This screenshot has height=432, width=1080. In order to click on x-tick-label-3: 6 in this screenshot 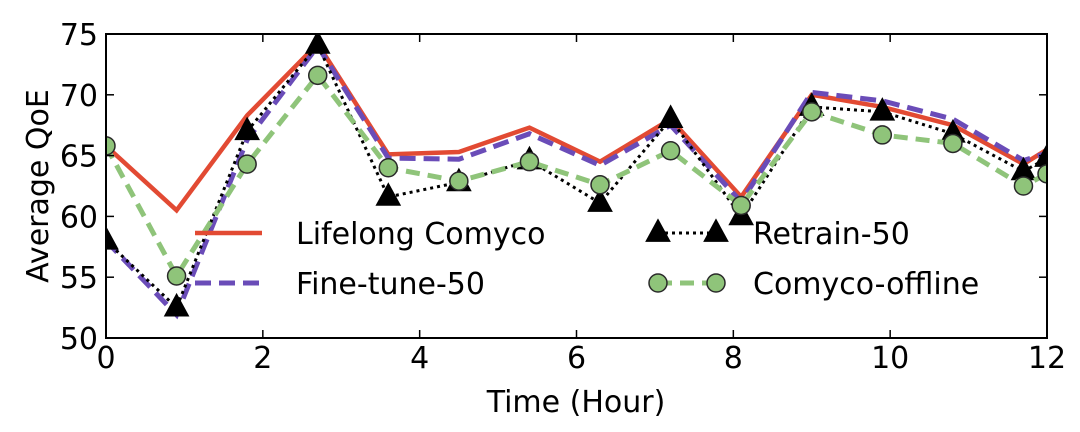, I will do `click(576, 358)`.